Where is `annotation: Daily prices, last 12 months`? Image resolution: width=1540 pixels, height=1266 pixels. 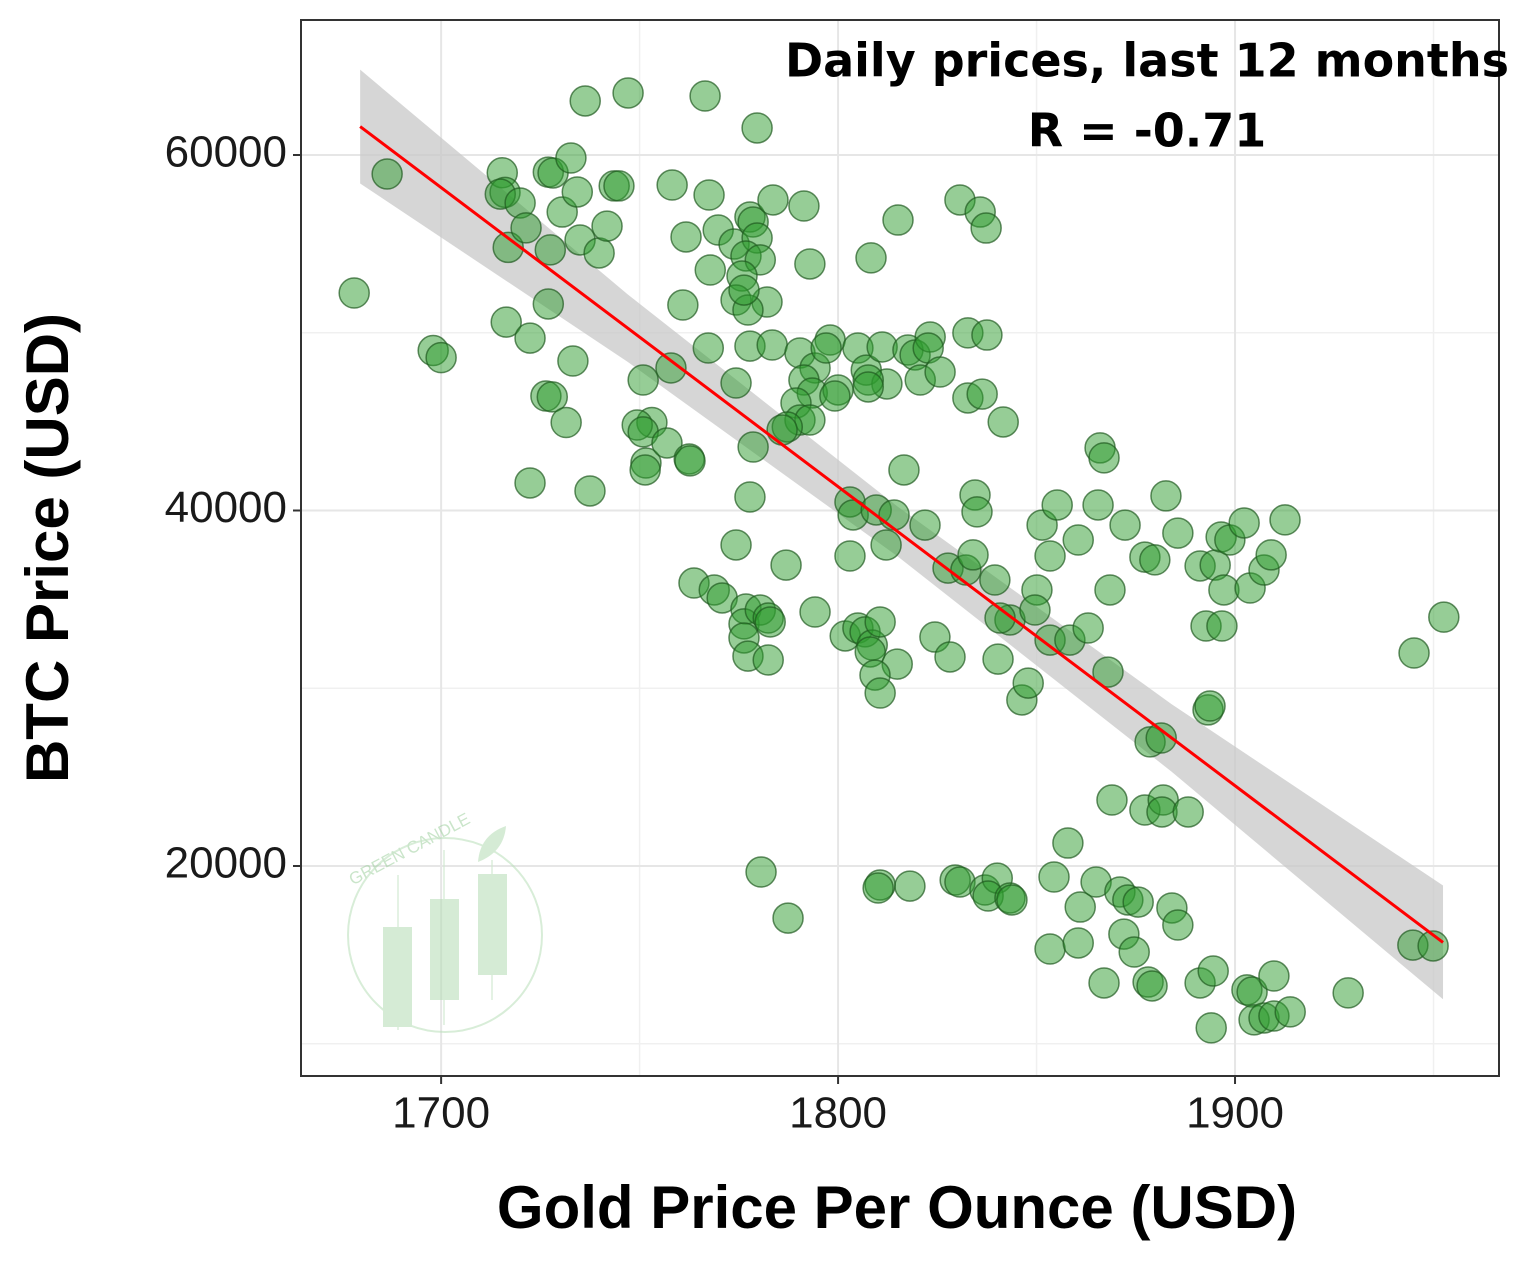 annotation: Daily prices, last 12 months is located at coordinates (1147, 61).